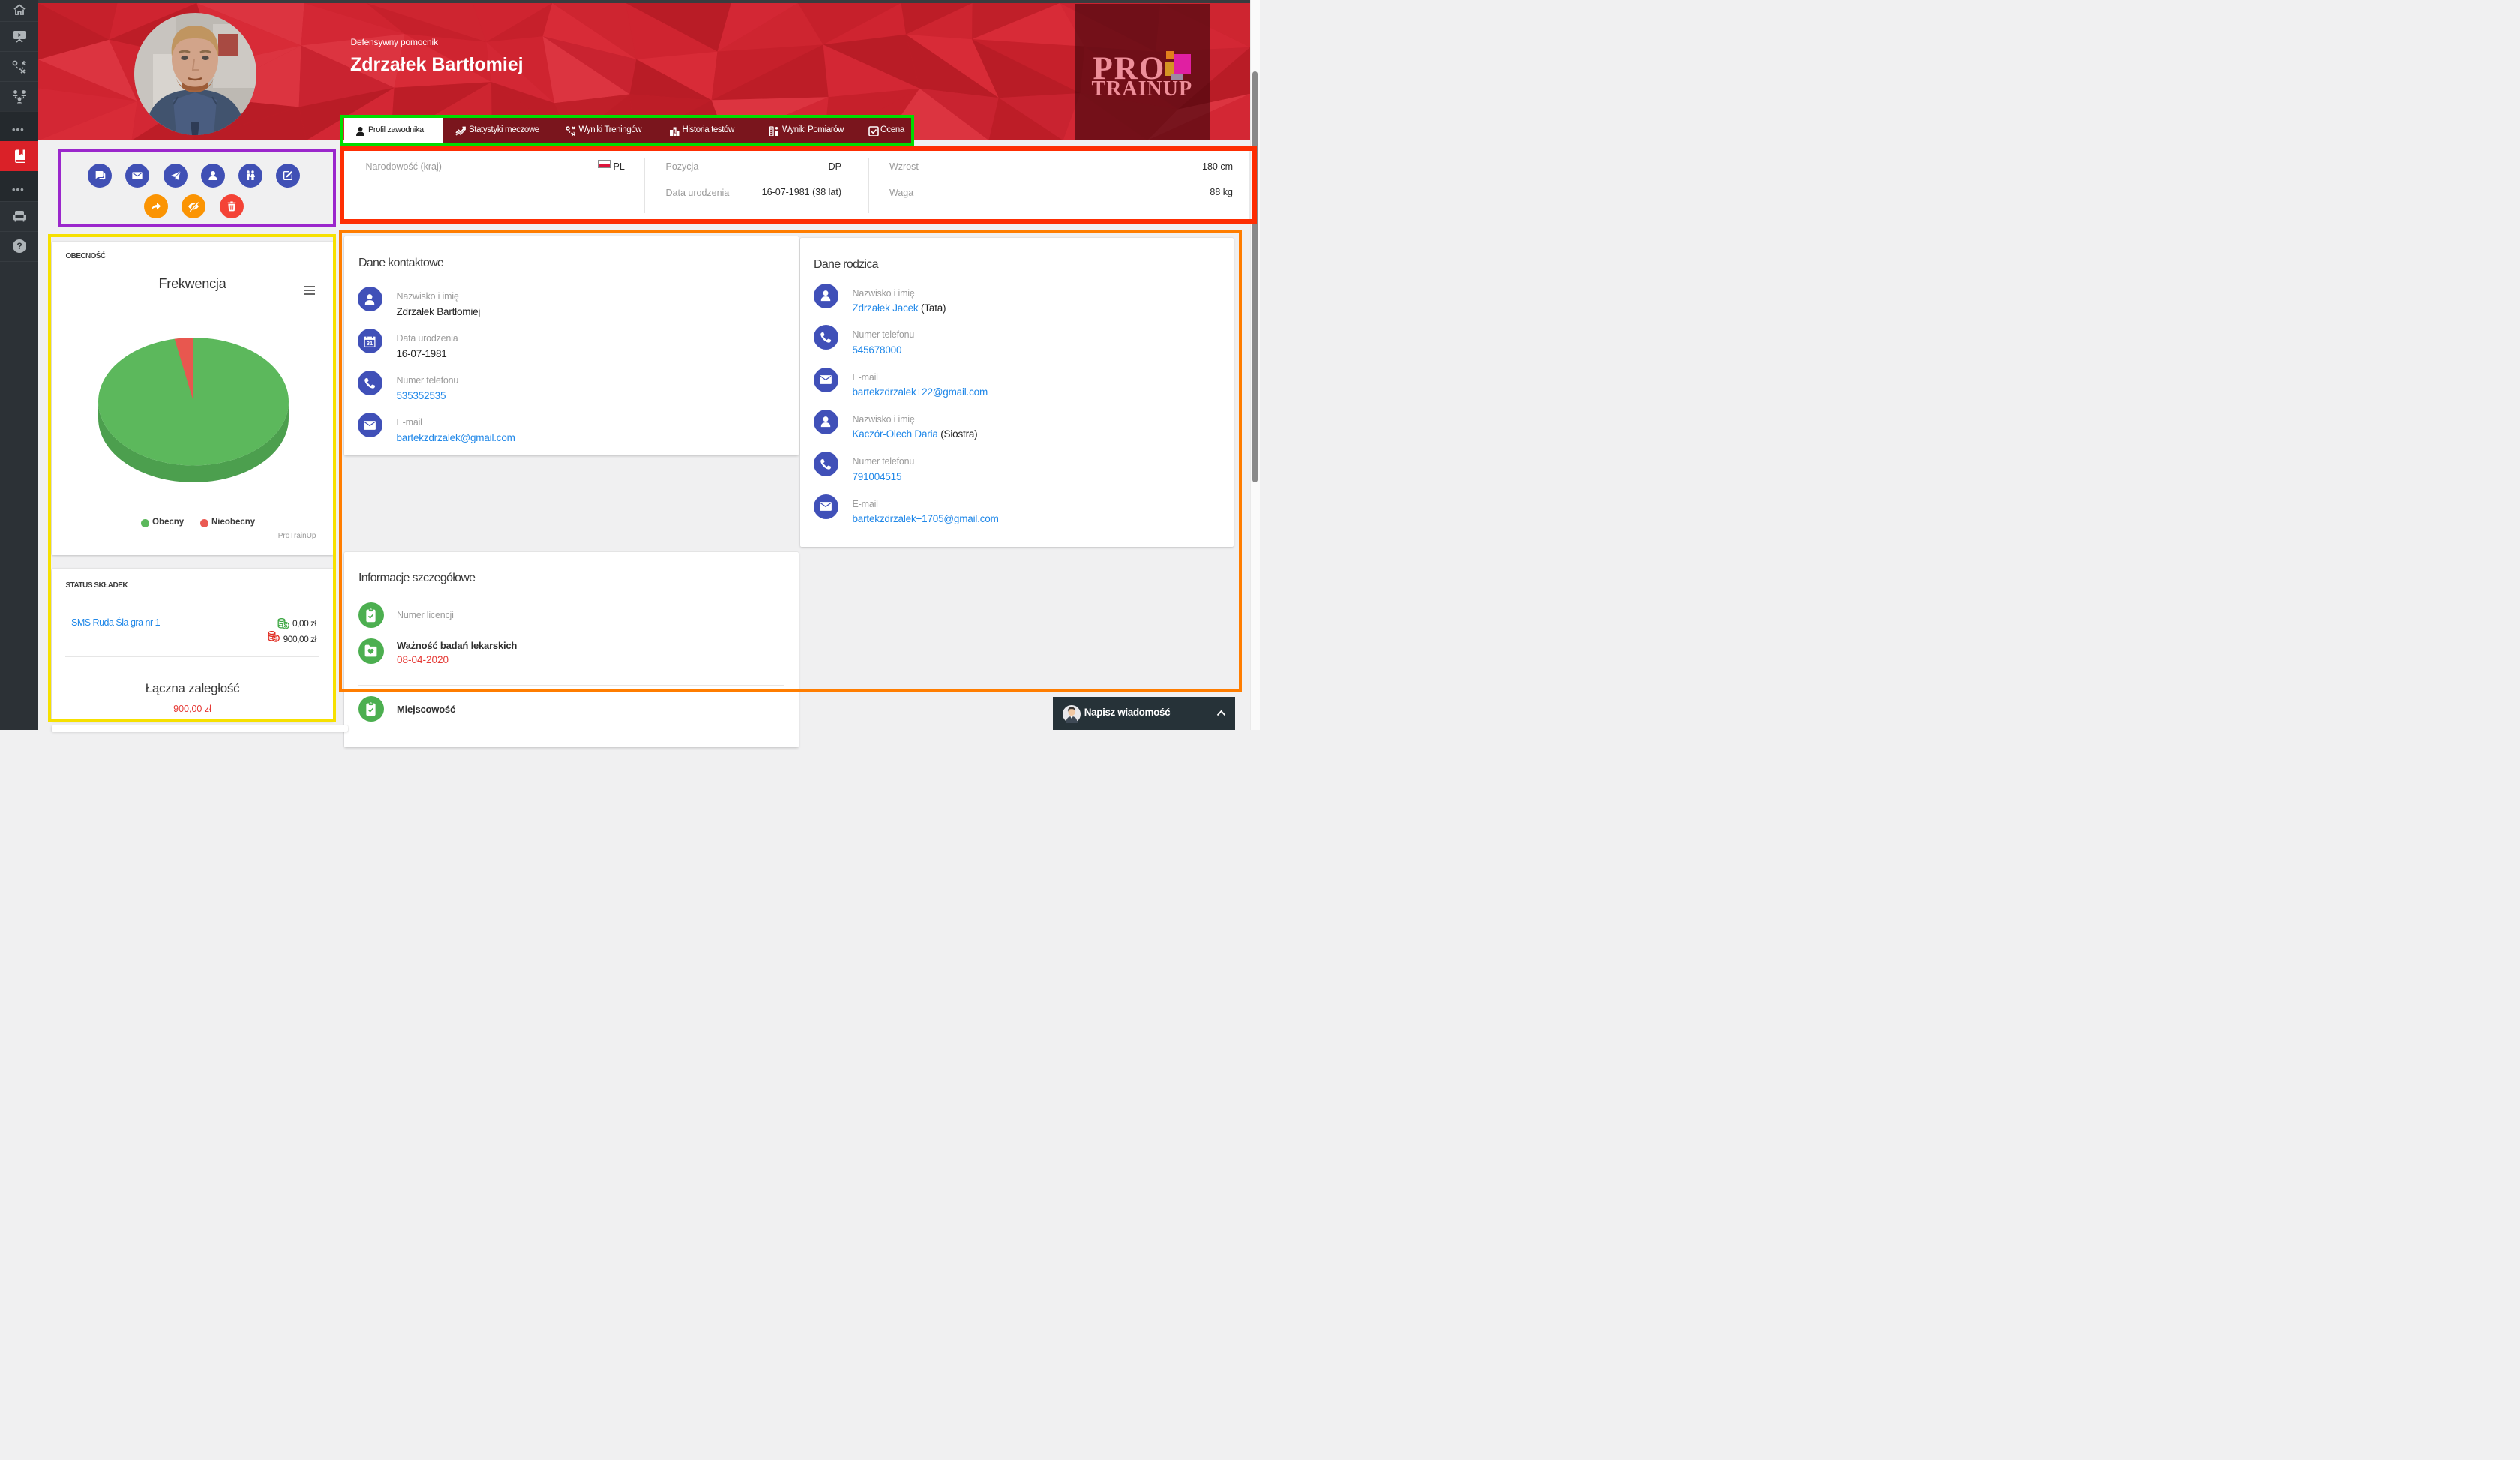  I want to click on svg-text: 31, so click(370, 343).